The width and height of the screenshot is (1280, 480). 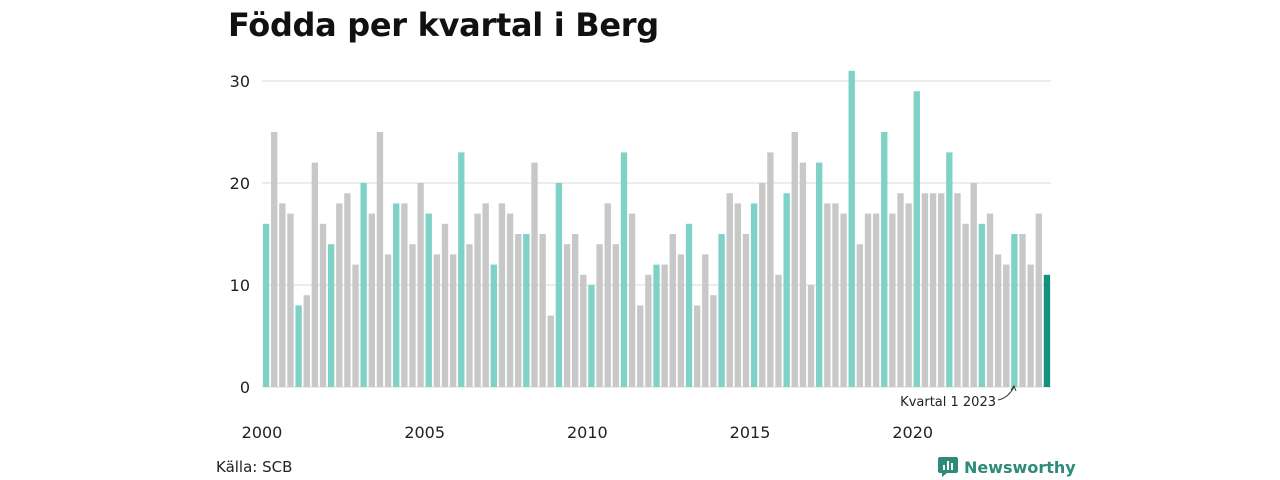 I want to click on y-tick-label: 30, so click(x=240, y=81).